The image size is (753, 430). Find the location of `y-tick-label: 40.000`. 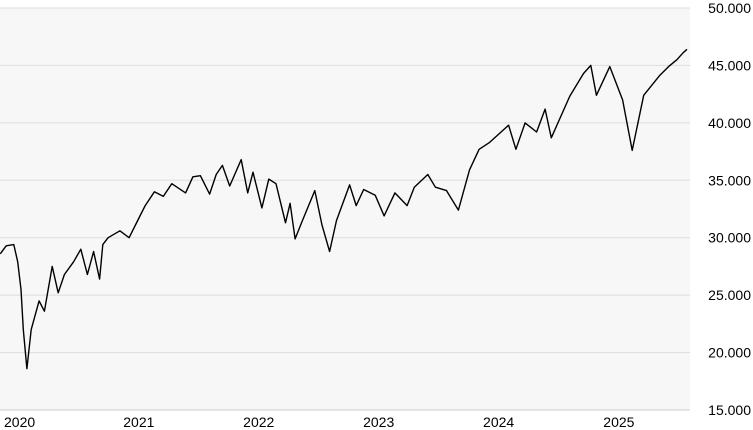

y-tick-label: 40.000 is located at coordinates (729, 123).